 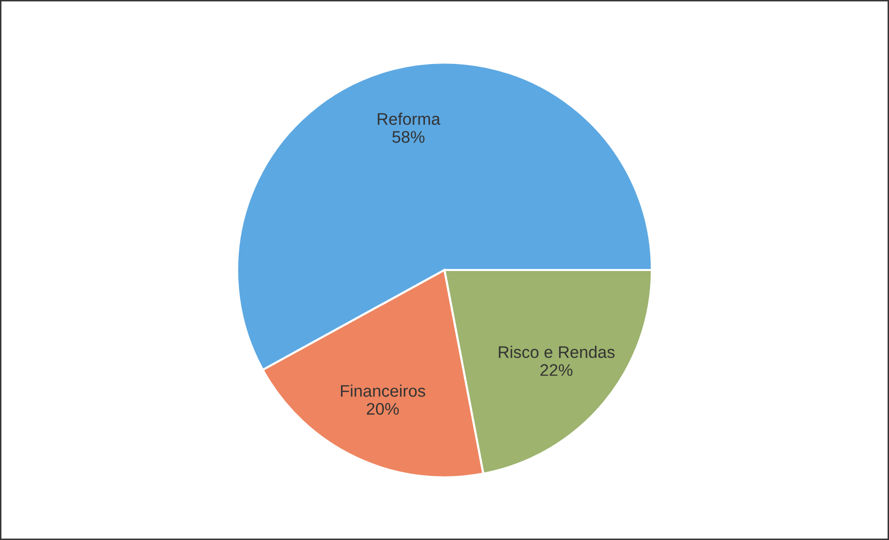 What do you see at coordinates (382, 408) in the screenshot?
I see `data-label: 20%` at bounding box center [382, 408].